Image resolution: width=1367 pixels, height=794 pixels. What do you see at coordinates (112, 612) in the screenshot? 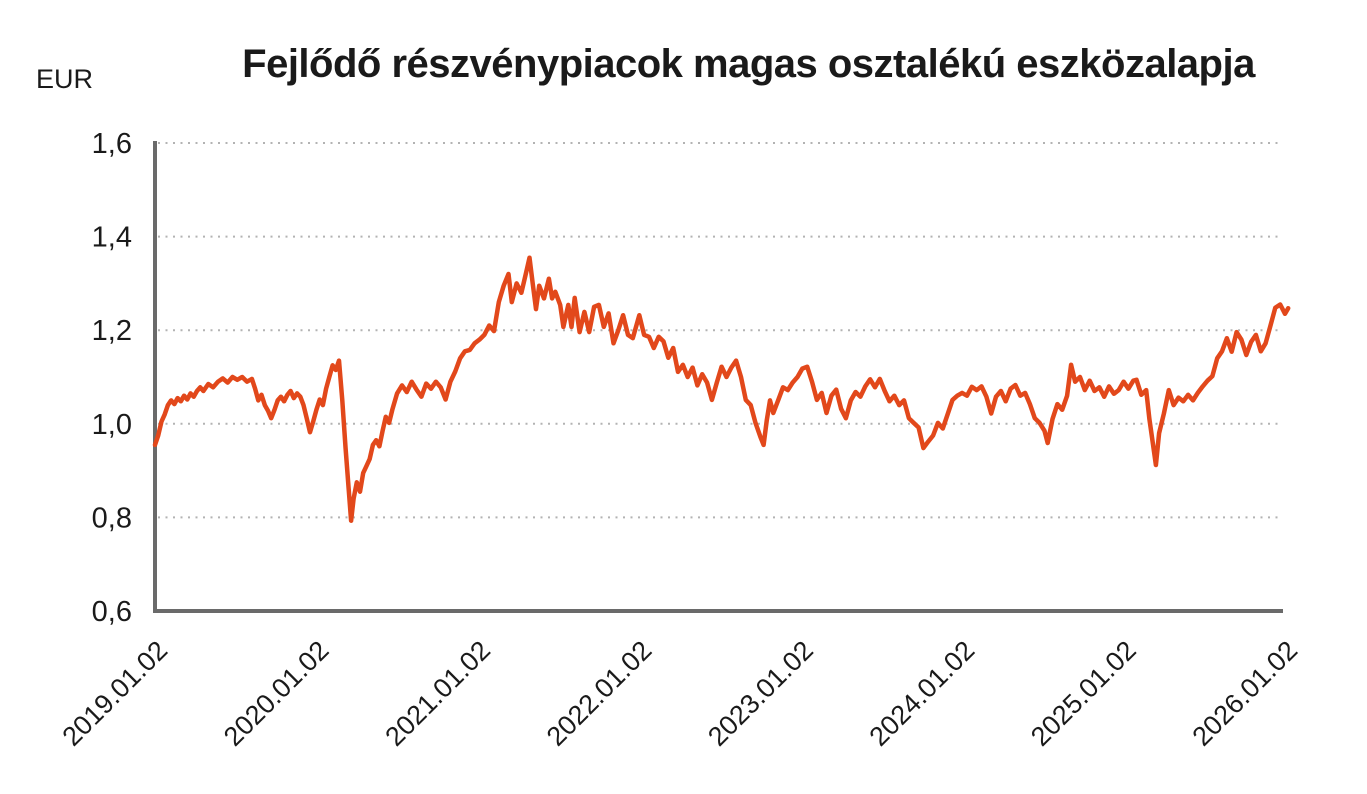
I see `y-tick-label: 0,6` at bounding box center [112, 612].